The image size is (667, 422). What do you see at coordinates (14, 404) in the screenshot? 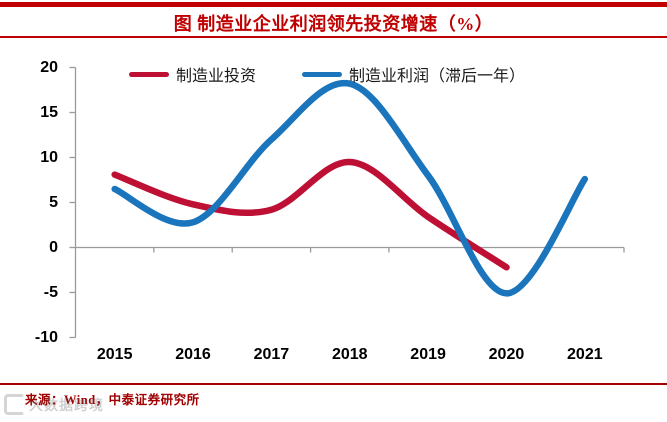
I see `watermark-logo-icon` at bounding box center [14, 404].